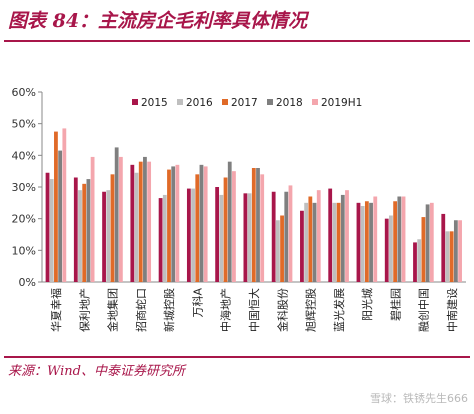 The height and width of the screenshot is (414, 474). I want to click on chart-title: 图表 84：主流房企毛利率具体情况, so click(158, 21).